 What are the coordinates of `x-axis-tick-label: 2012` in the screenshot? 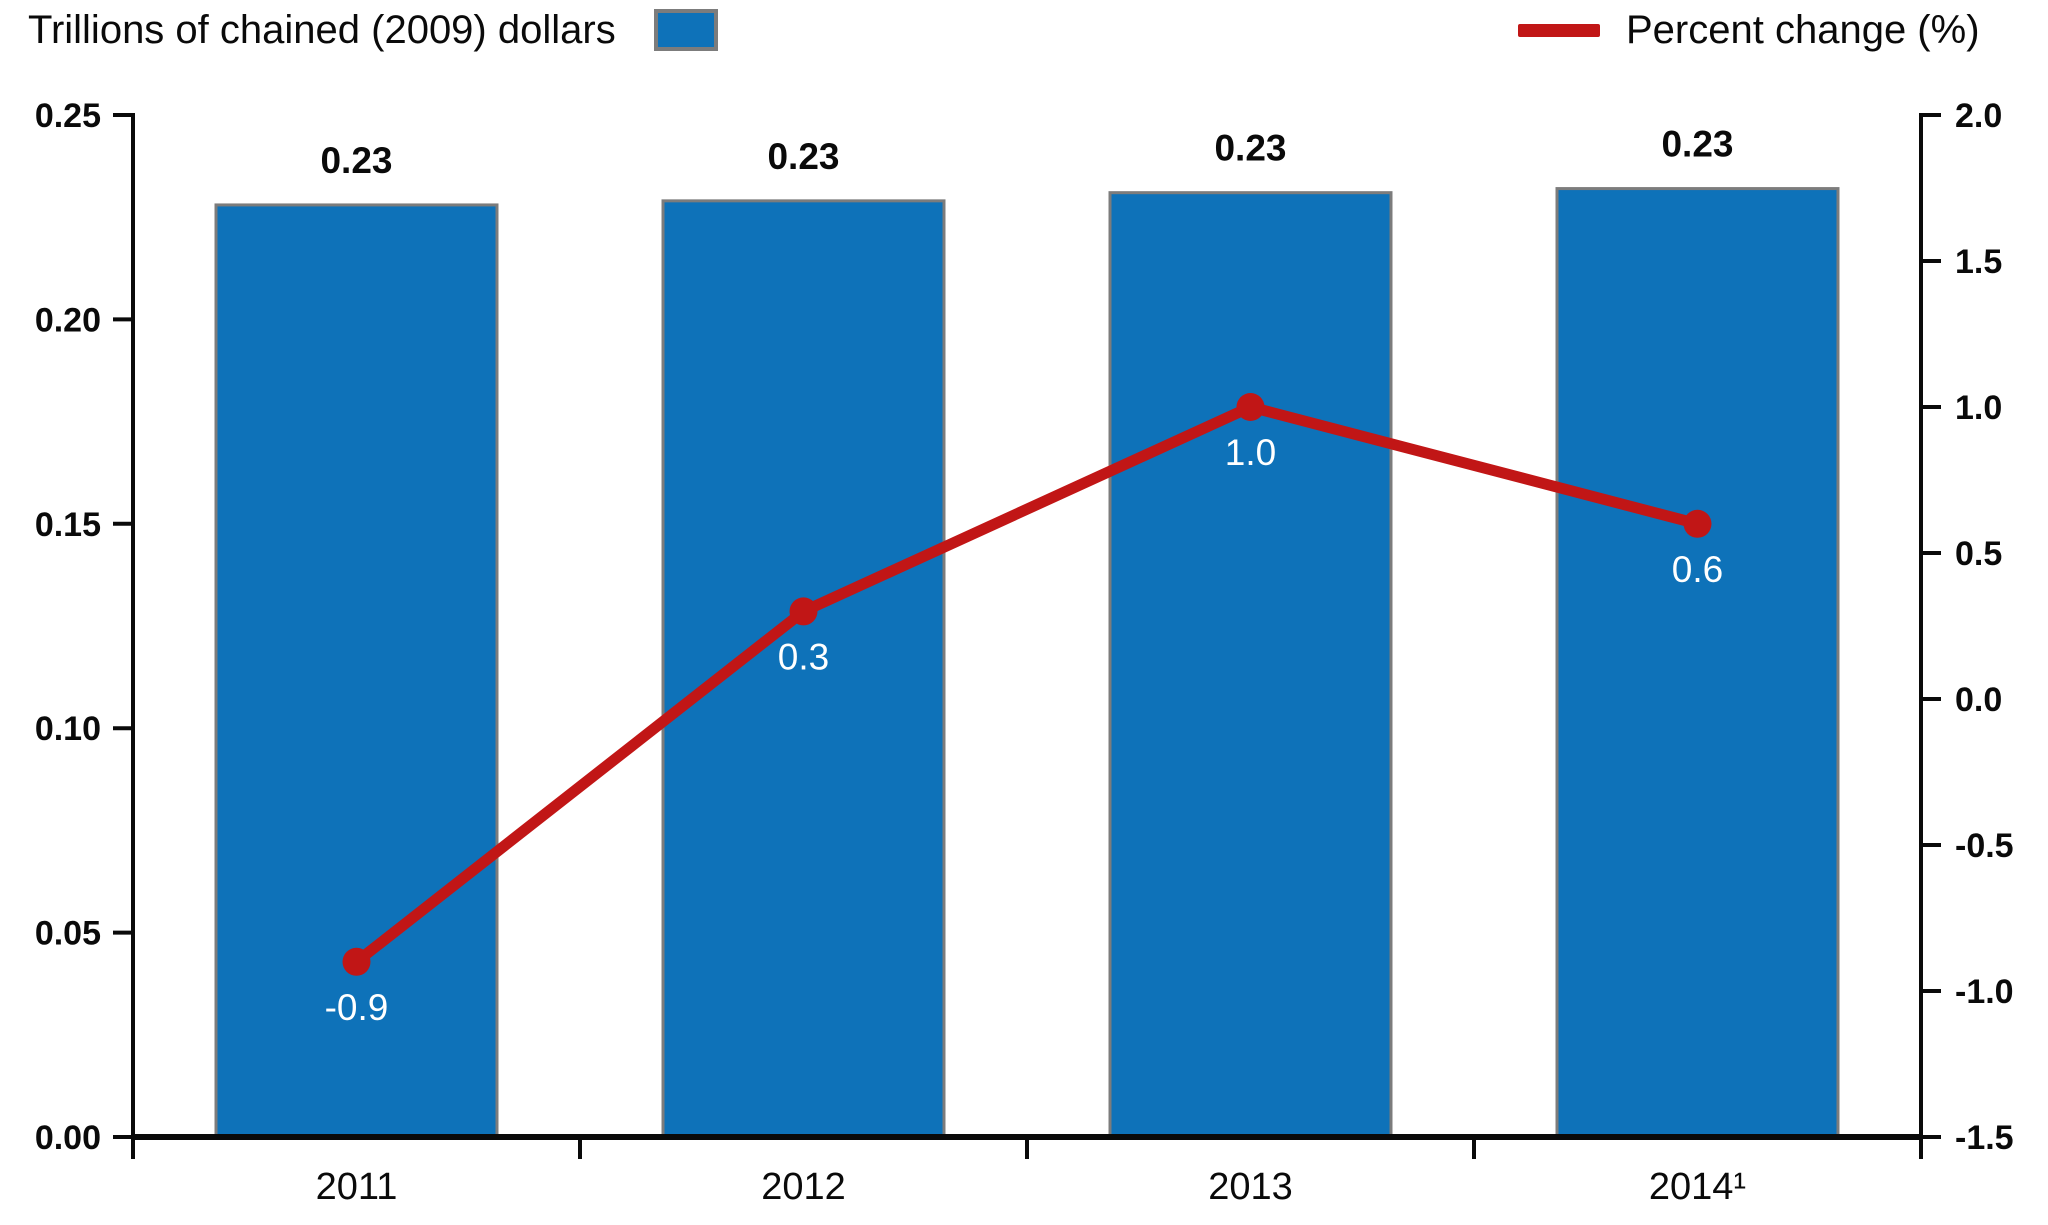 It's located at (803, 1187).